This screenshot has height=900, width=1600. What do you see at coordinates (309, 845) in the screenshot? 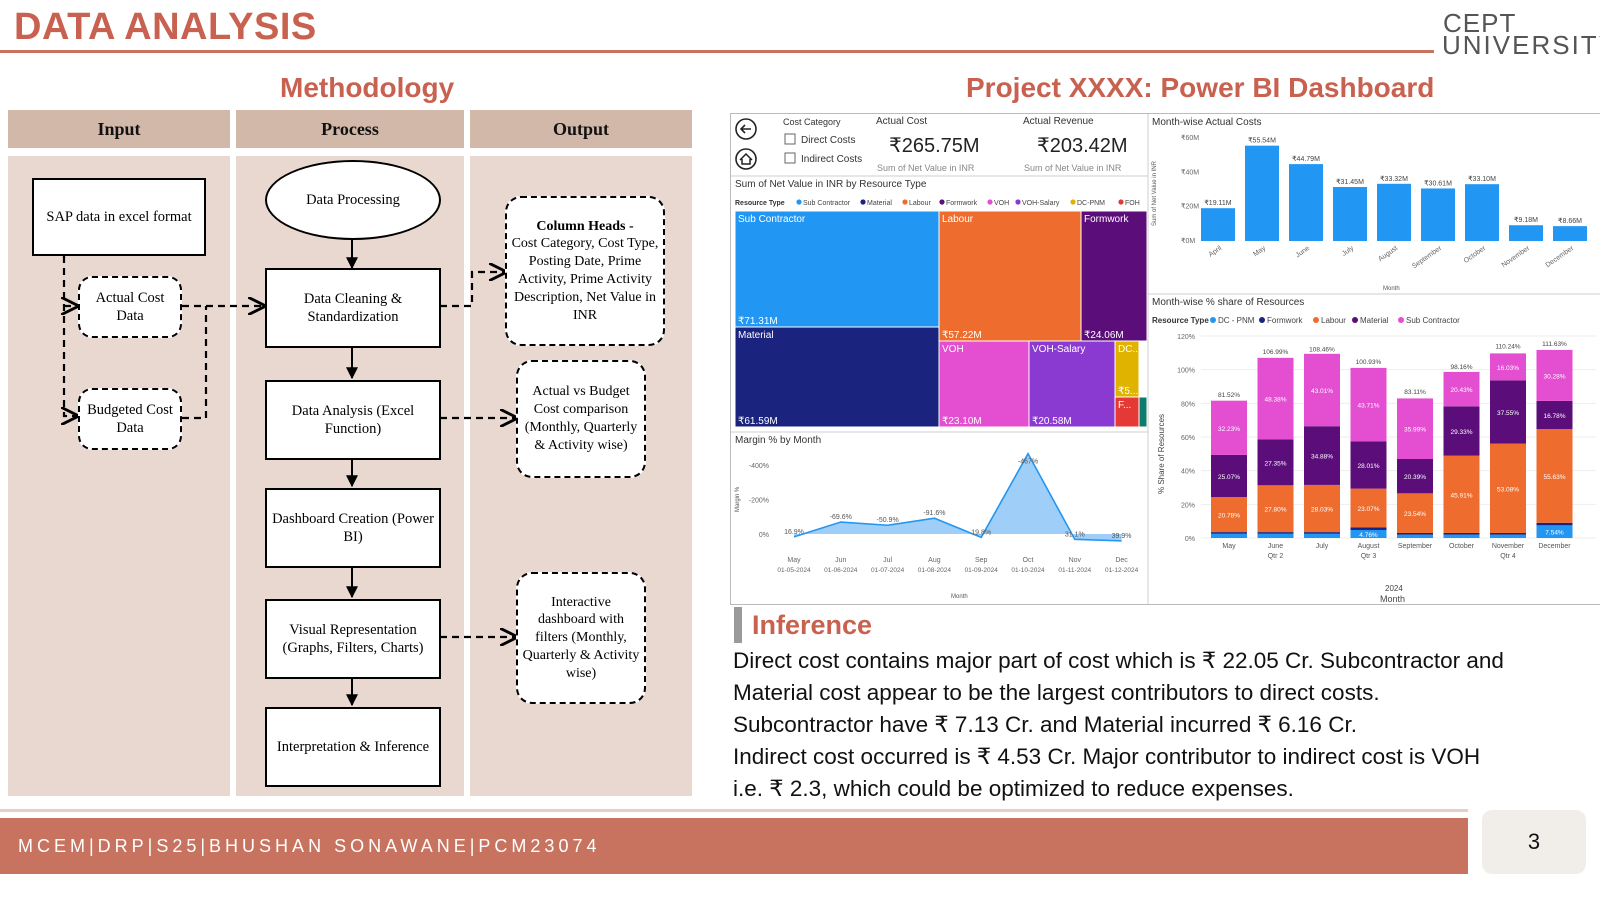
I see `footer-text: MCEM|DRP|S25|BHUSHAN SONAWANE|PCM23074` at bounding box center [309, 845].